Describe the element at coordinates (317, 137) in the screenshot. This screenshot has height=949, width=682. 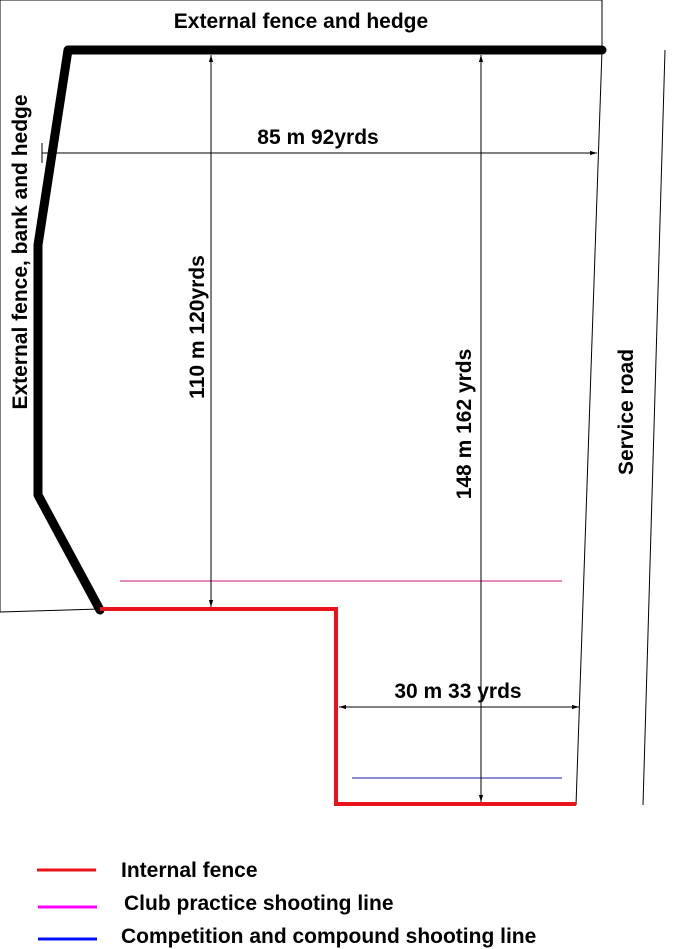
I see `width-dimension-label: 85 m 92yrds` at that location.